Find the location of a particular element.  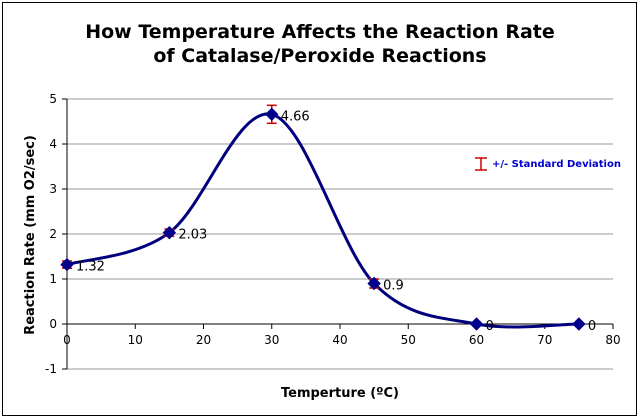

x-tick-label: 20 is located at coordinates (203, 340).